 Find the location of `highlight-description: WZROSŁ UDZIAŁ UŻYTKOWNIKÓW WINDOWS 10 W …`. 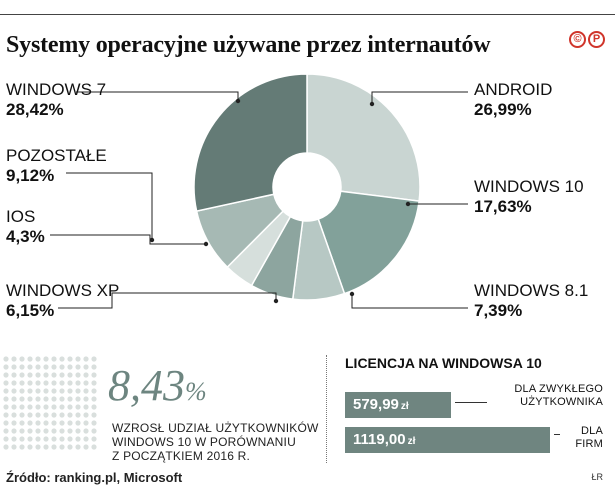

highlight-description: WZROSŁ UDZIAŁ UŻYTKOWNIKÓW WINDOWS 10 W … is located at coordinates (215, 442).